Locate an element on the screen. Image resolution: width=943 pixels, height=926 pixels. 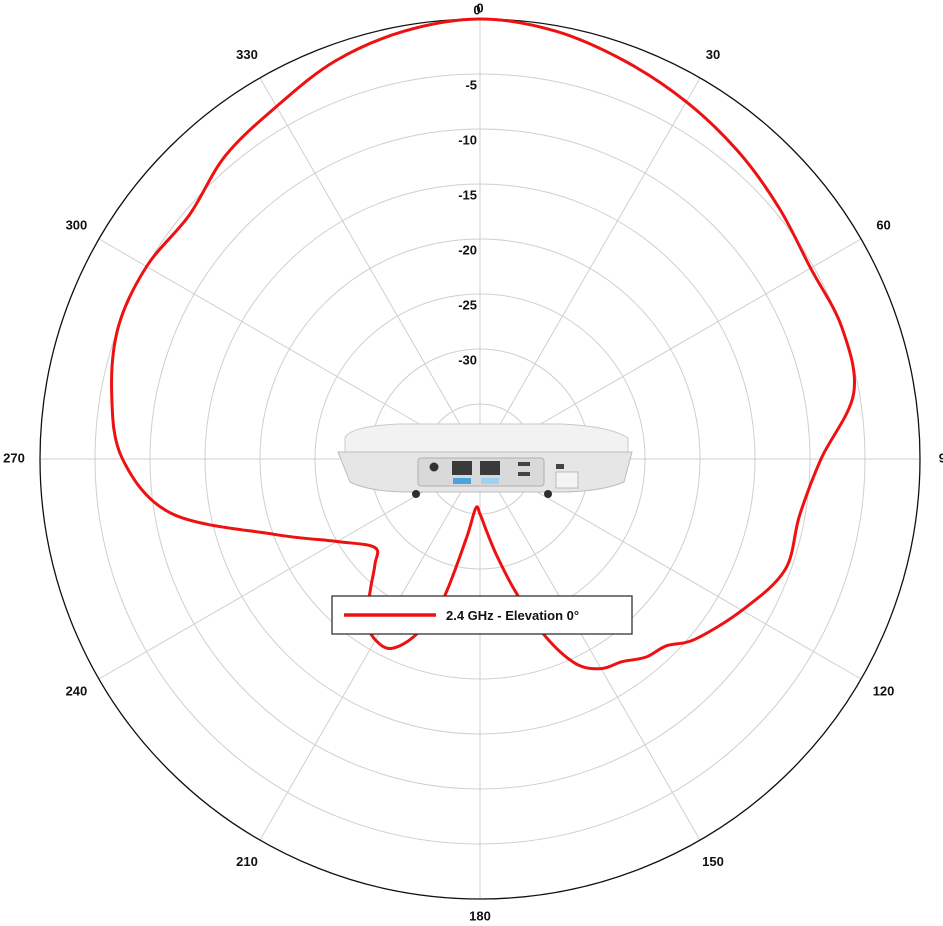
angle-tick-label: 30 is located at coordinates (713, 54).